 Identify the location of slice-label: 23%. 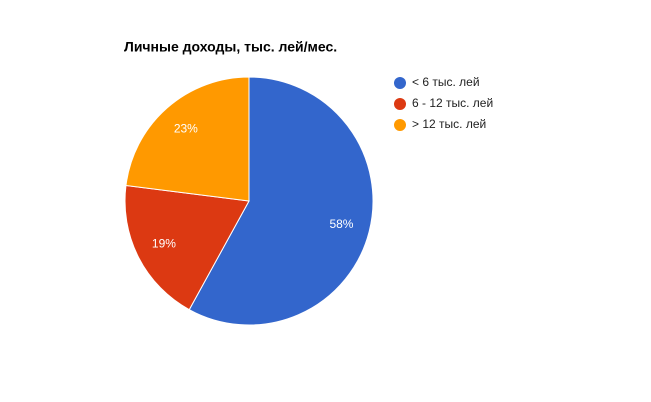
(186, 129).